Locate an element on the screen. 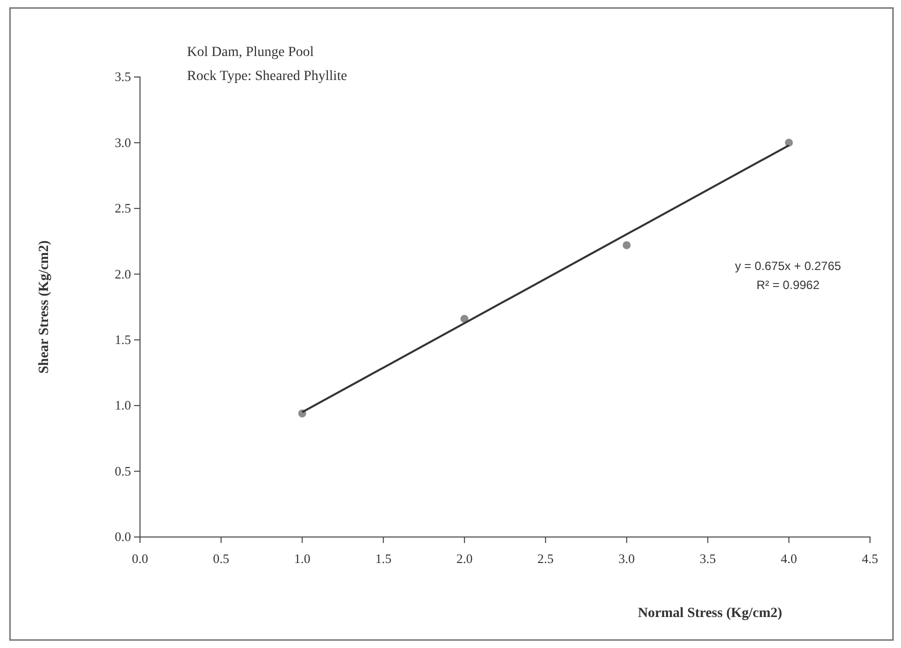 This screenshot has height=648, width=901. x-tick-label: 4.5 is located at coordinates (870, 558).